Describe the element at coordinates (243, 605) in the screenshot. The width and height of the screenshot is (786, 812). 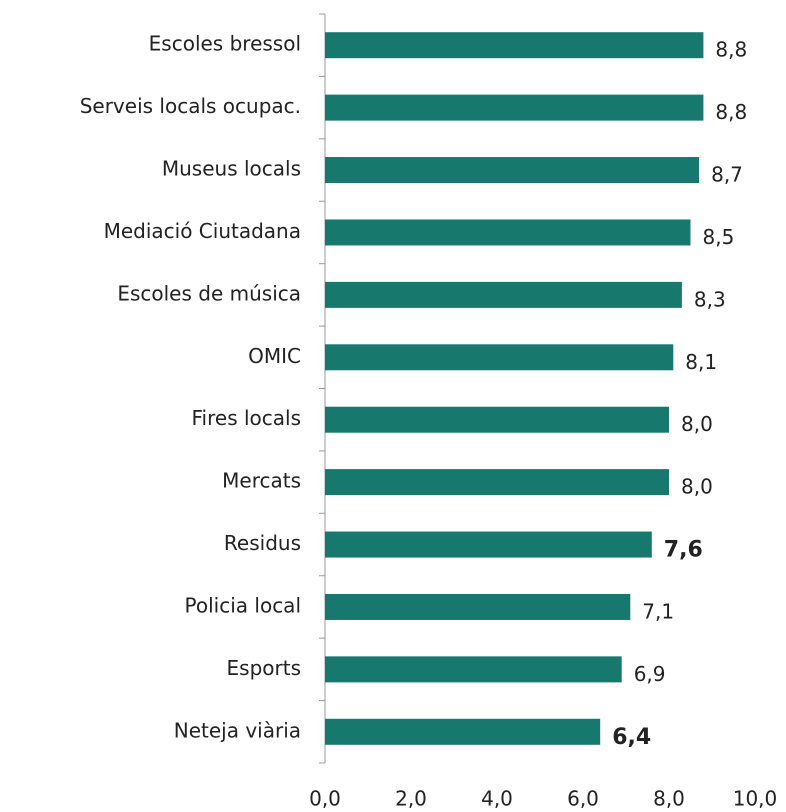
I see `y-tick-label: Policia local` at that location.